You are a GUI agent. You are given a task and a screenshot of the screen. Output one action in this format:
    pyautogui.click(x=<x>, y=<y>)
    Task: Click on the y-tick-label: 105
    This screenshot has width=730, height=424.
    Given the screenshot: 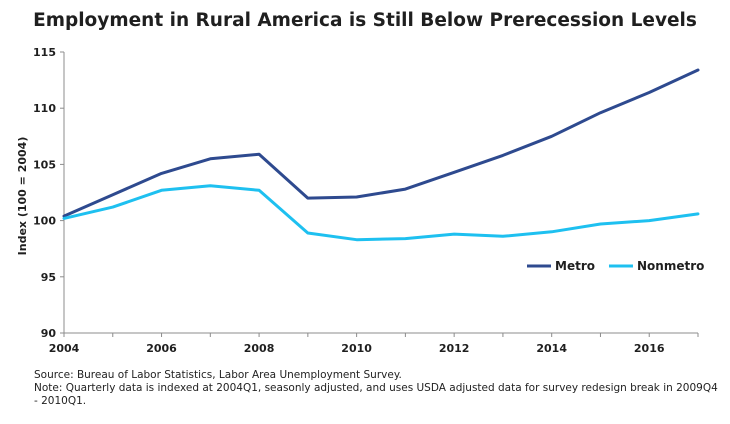 What is the action you would take?
    pyautogui.click(x=44, y=164)
    